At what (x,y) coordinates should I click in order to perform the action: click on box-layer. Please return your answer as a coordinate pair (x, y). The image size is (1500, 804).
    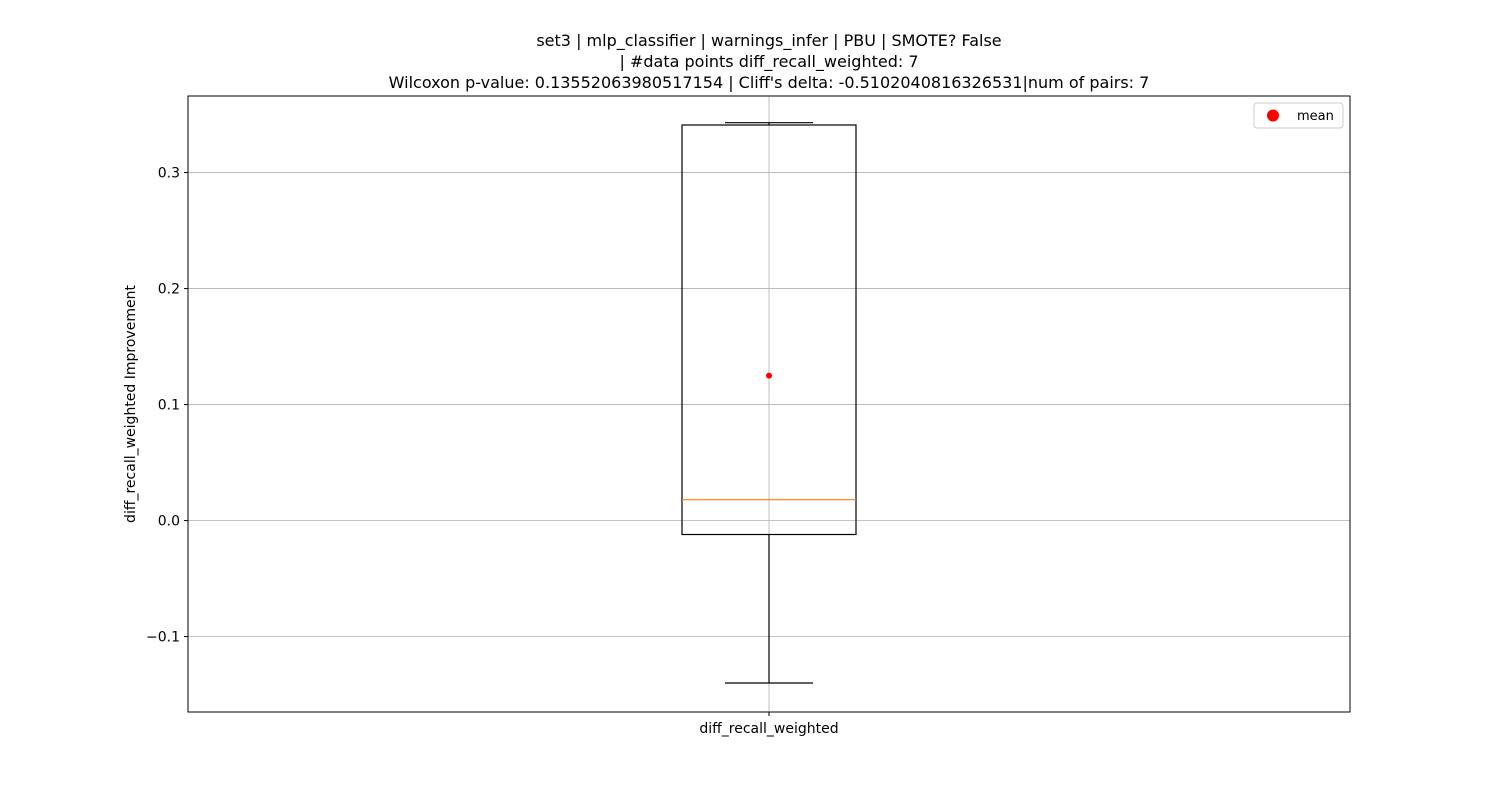
    Looking at the image, I should click on (769, 403).